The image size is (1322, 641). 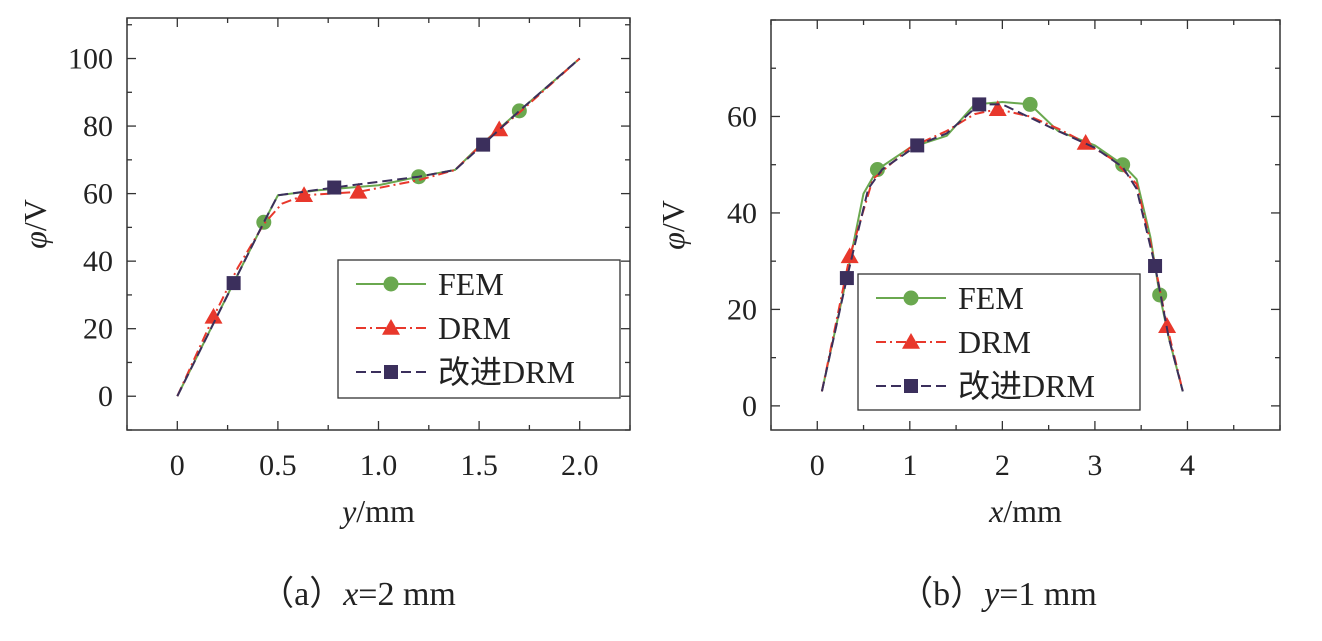 What do you see at coordinates (90, 59) in the screenshot?
I see `y-tick-label: 100` at bounding box center [90, 59].